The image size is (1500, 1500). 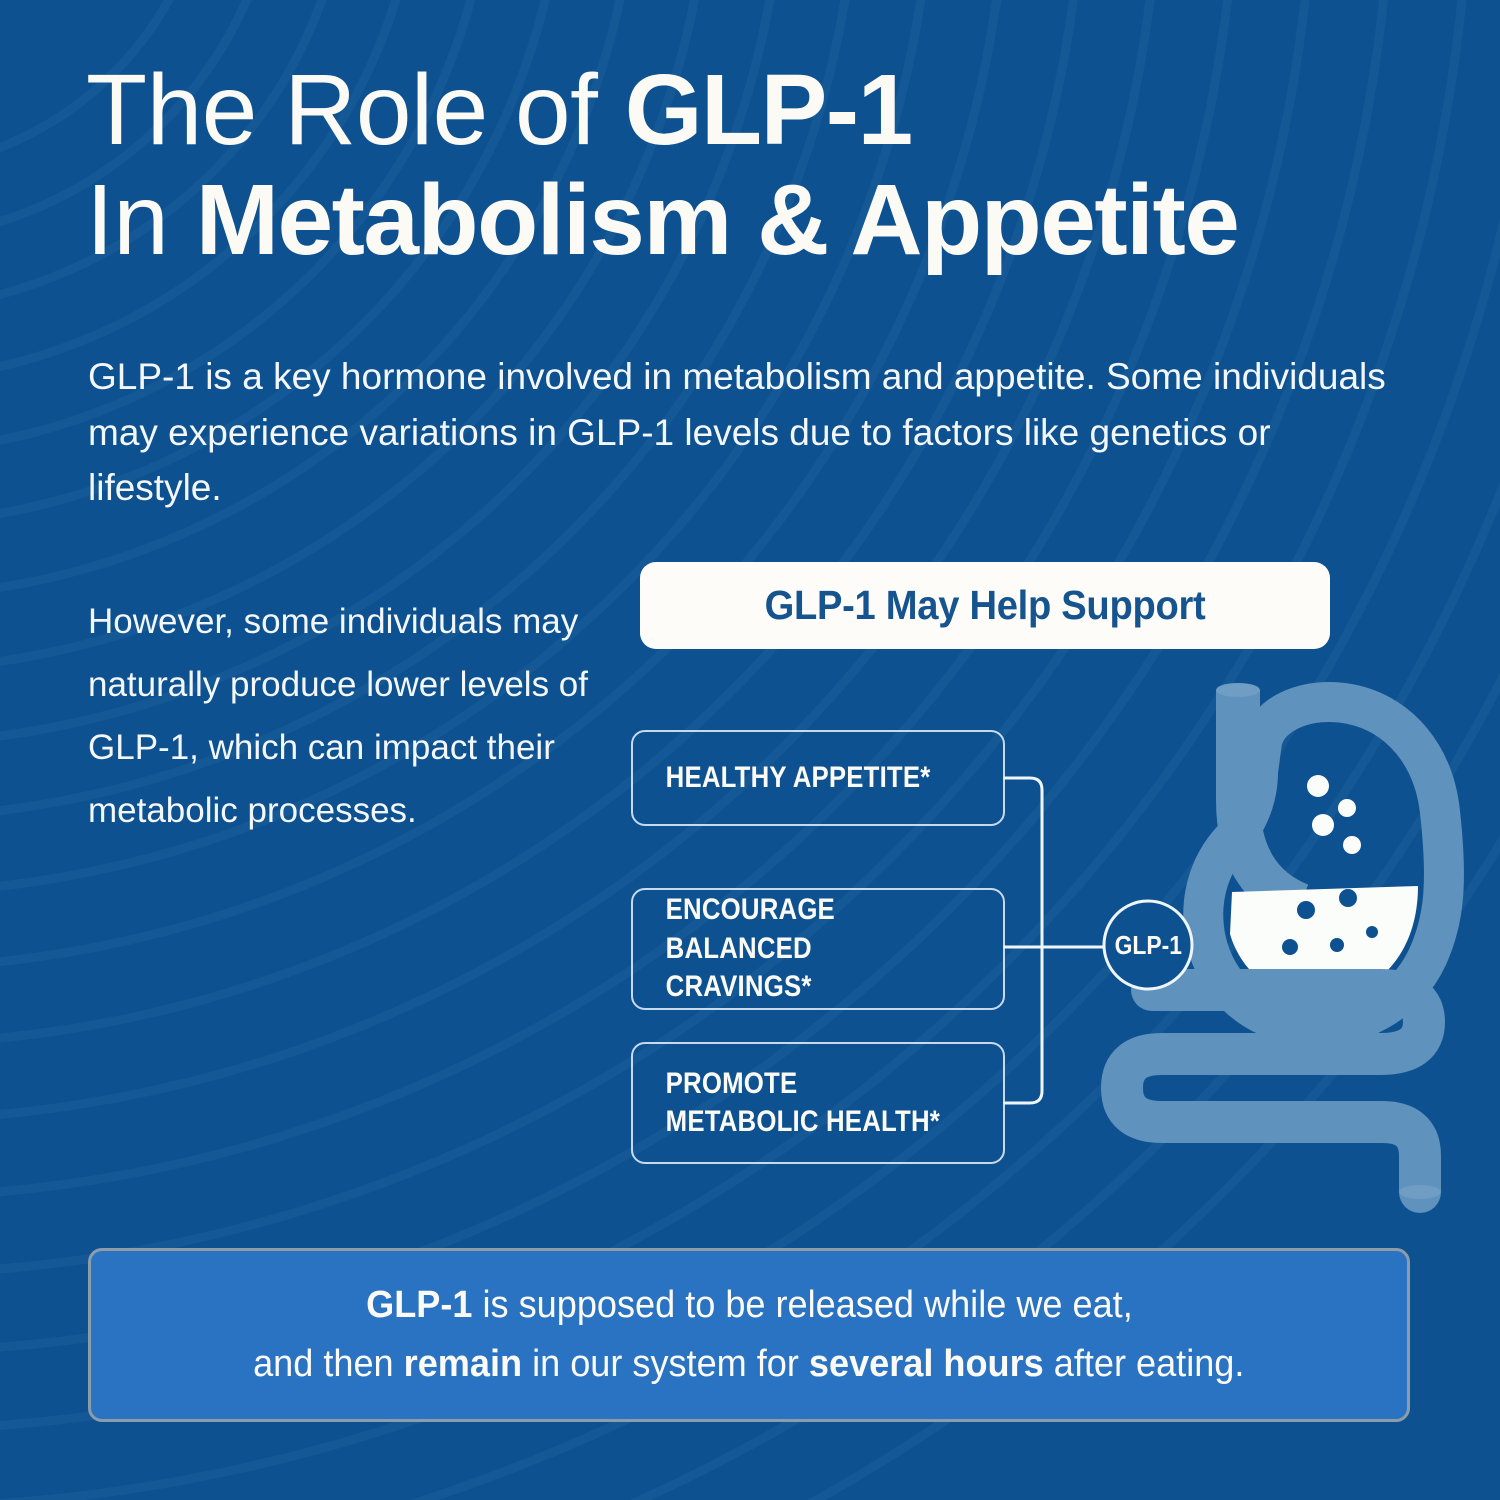 What do you see at coordinates (750, 948) in the screenshot?
I see `support-box-label: ENCOURAGE BALANCED CRAVINGS*` at bounding box center [750, 948].